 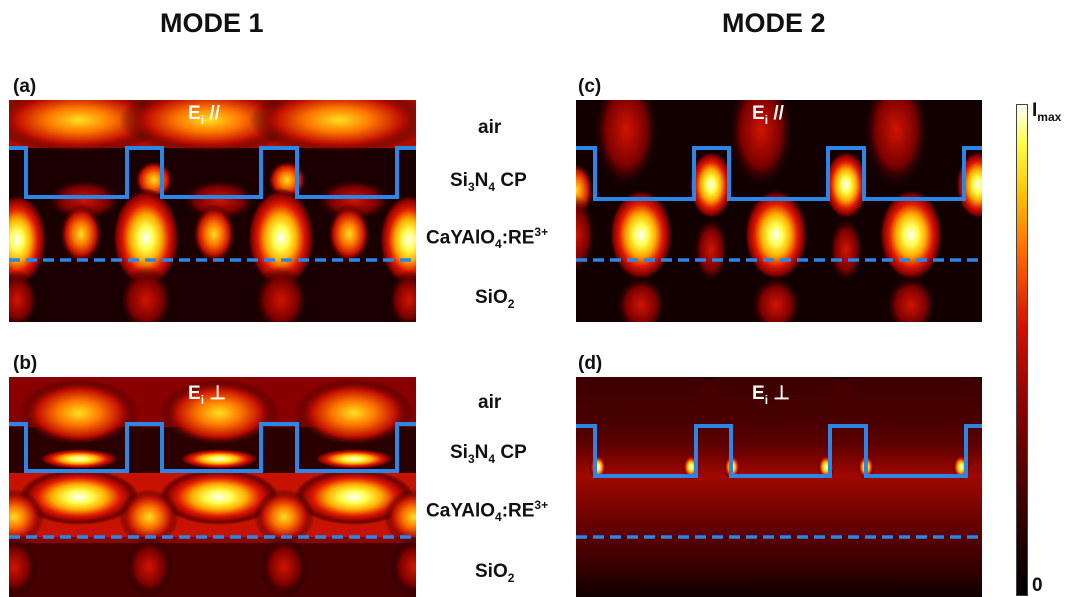 What do you see at coordinates (487, 511) in the screenshot?
I see `layer-label-active-bottom: CaYAlO4:RE3+` at bounding box center [487, 511].